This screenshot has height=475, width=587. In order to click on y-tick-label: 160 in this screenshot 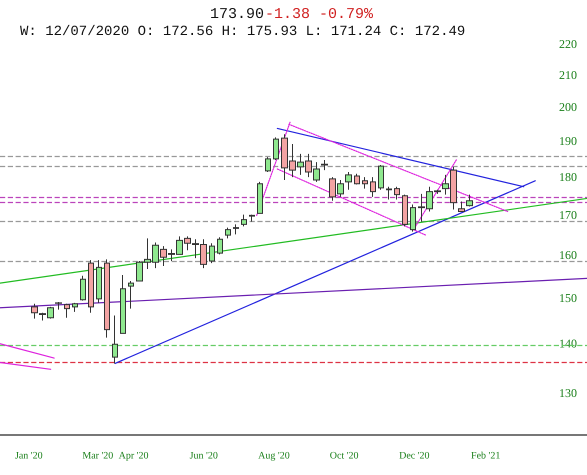, I will do `click(568, 255)`.